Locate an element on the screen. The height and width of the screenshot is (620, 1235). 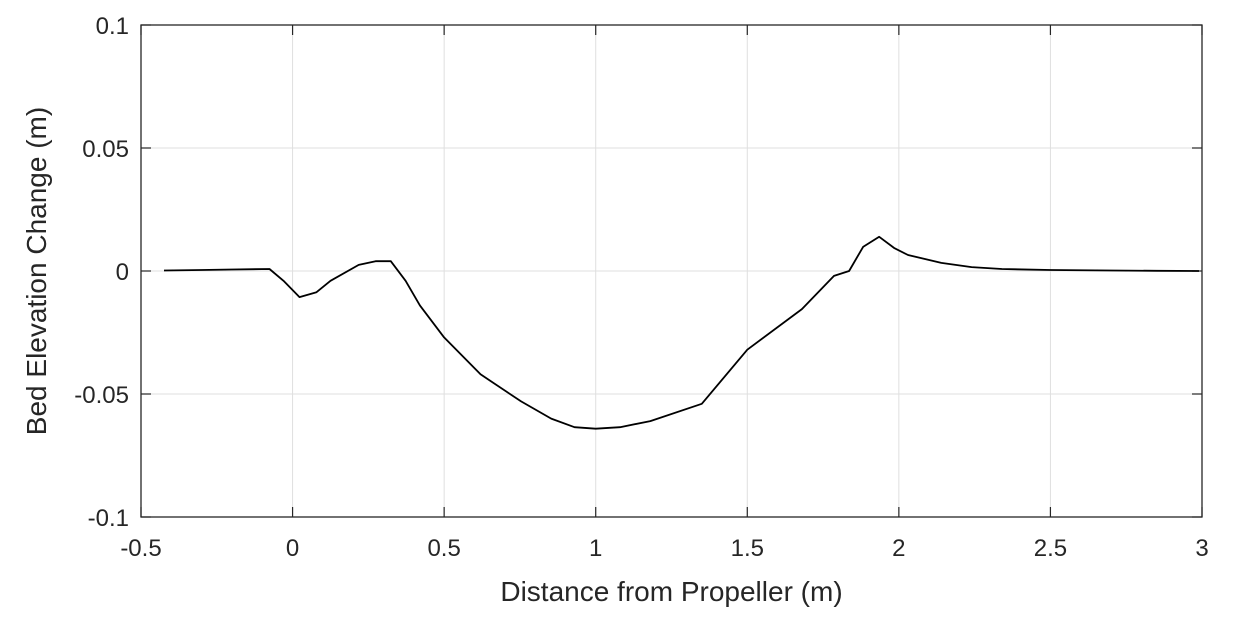
x-tick-label: 2.5 is located at coordinates (1050, 548).